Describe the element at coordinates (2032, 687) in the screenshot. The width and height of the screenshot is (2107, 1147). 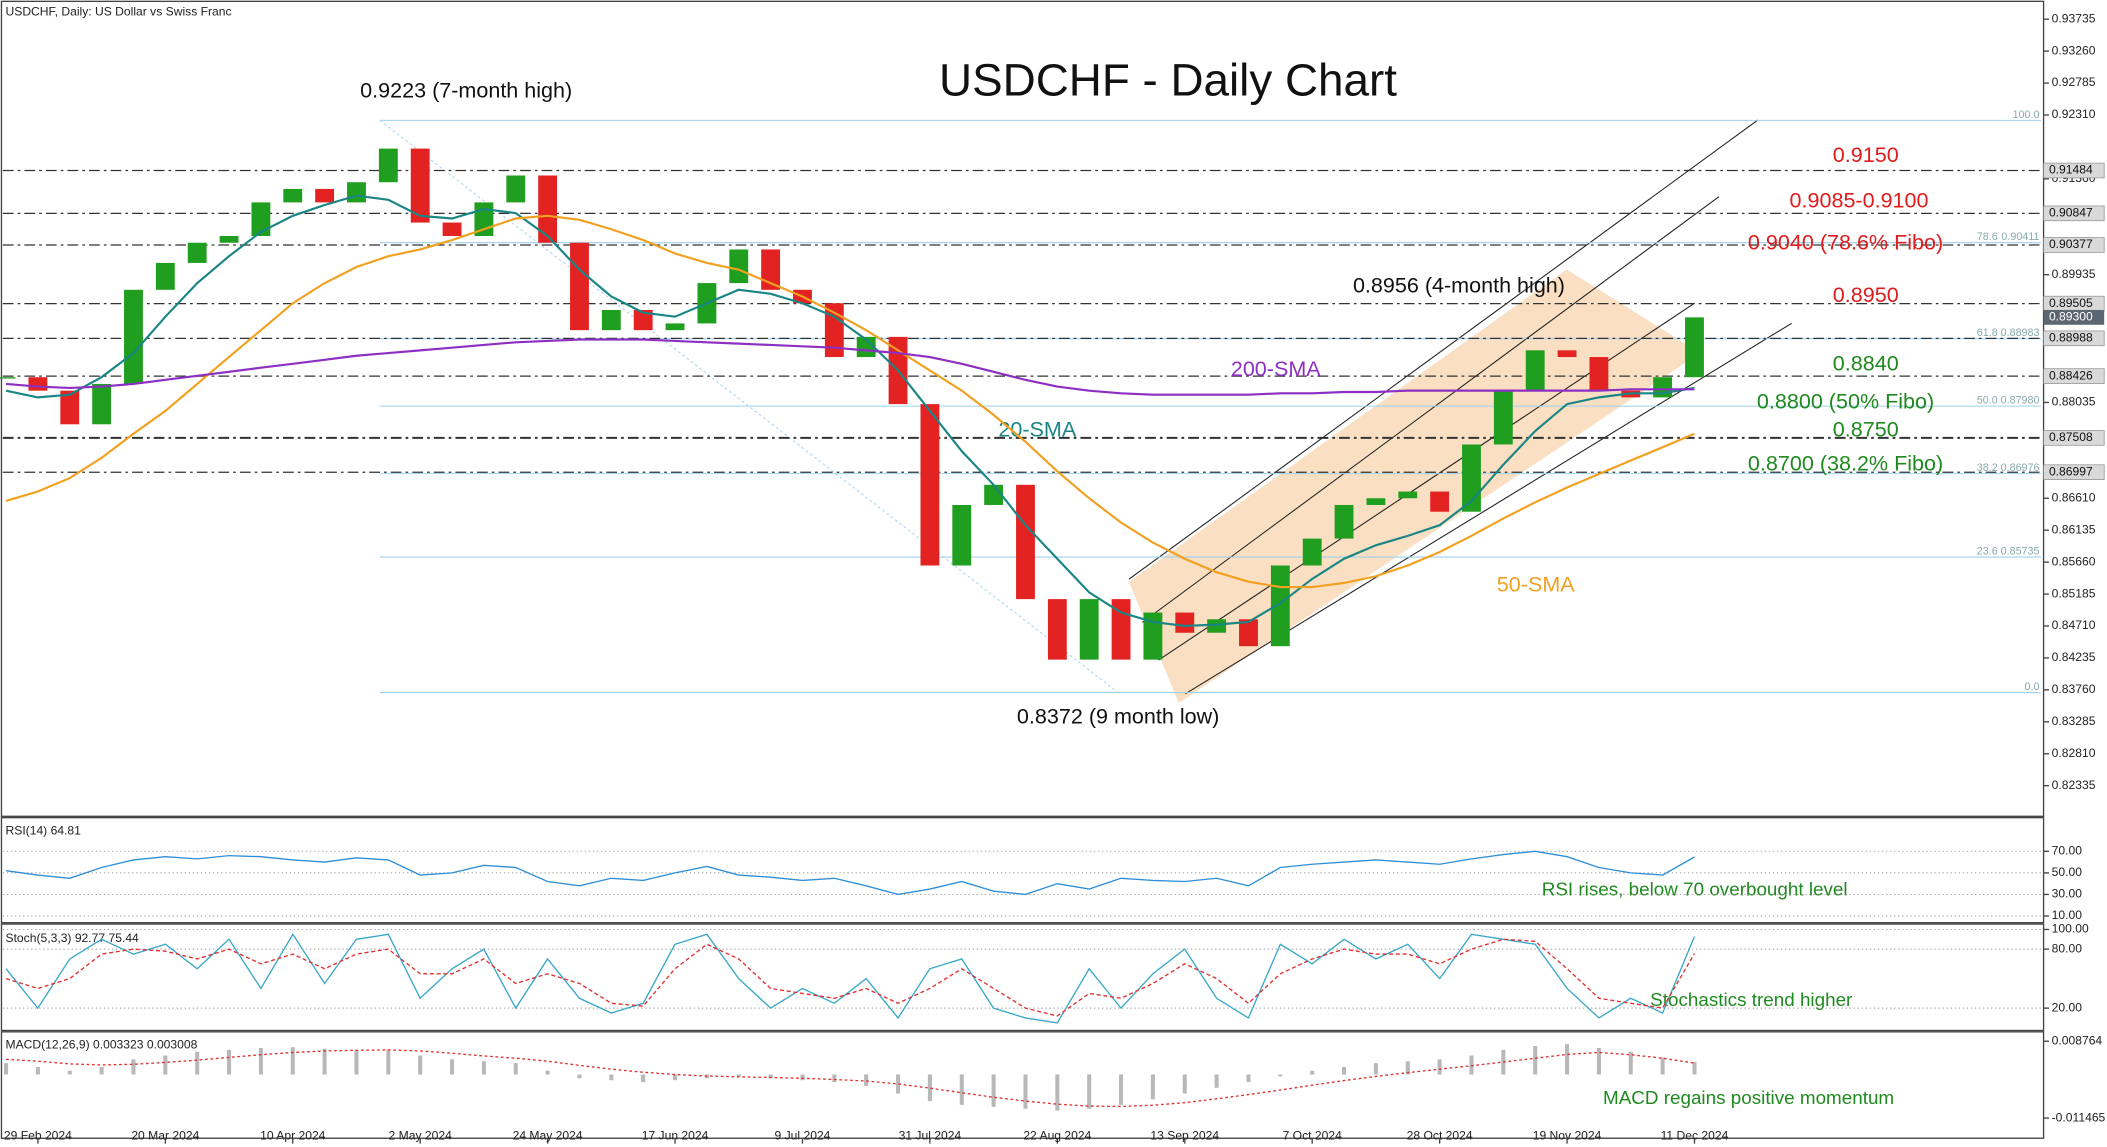
I see `fibo-ratio: 0.0` at that location.